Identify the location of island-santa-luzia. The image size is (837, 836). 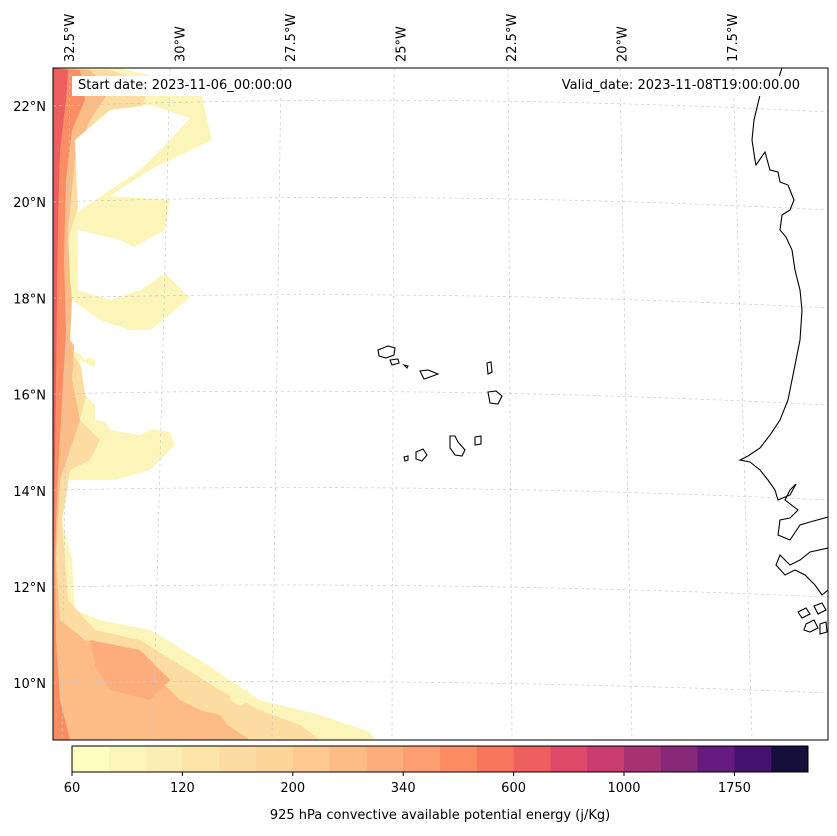
(405, 366).